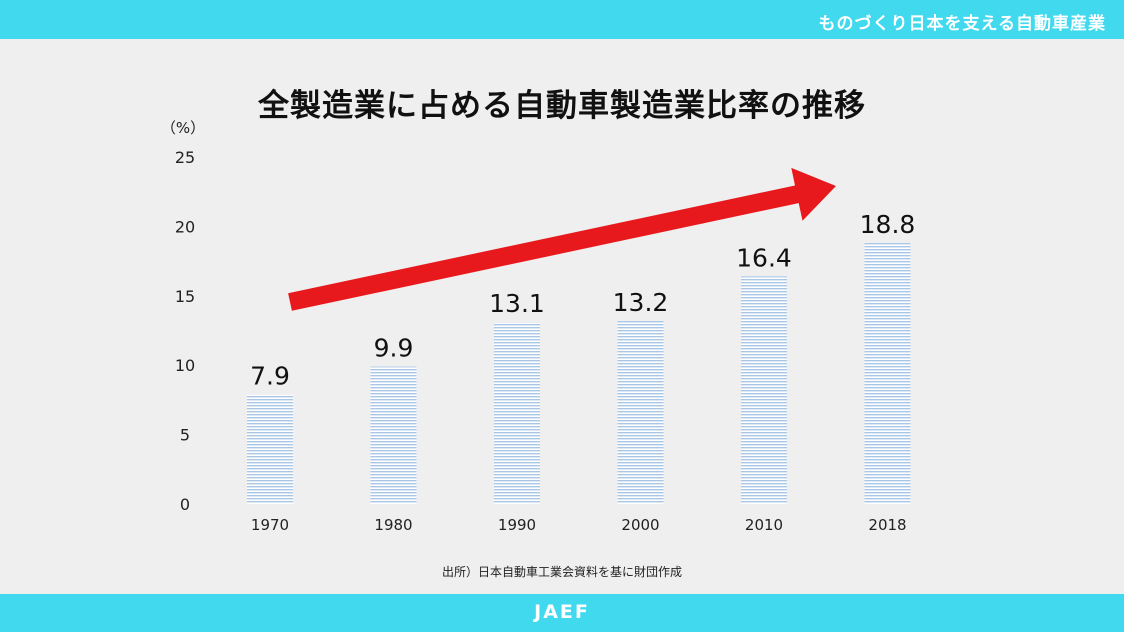 The width and height of the screenshot is (1124, 632). What do you see at coordinates (270, 375) in the screenshot?
I see `value-label: 7.9` at bounding box center [270, 375].